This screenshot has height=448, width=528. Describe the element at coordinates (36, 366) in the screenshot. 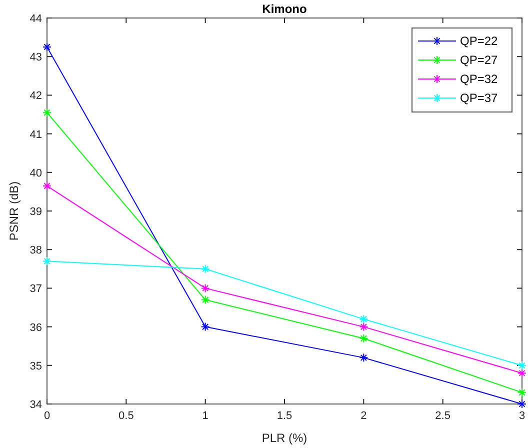

I see `y-tick-label: 35` at that location.